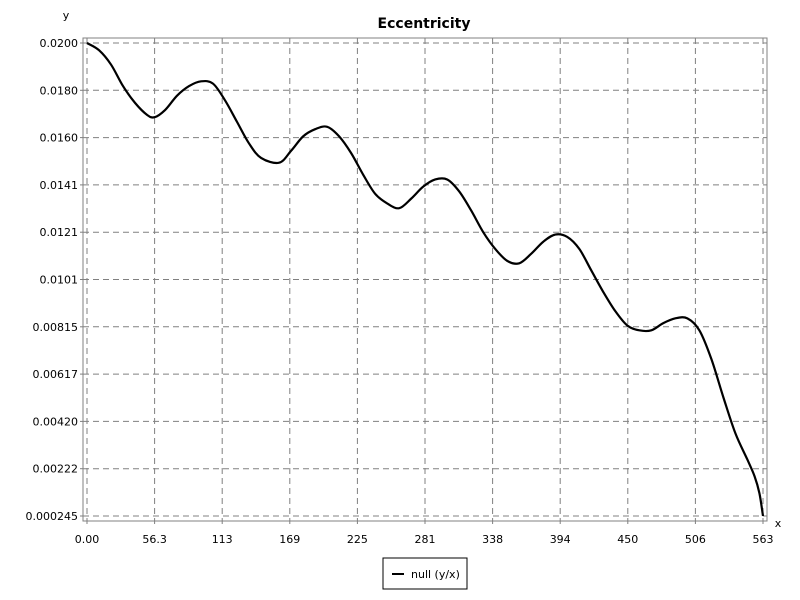 The width and height of the screenshot is (800, 600). What do you see at coordinates (289, 539) in the screenshot?
I see `x-tick-label: 169` at bounding box center [289, 539].